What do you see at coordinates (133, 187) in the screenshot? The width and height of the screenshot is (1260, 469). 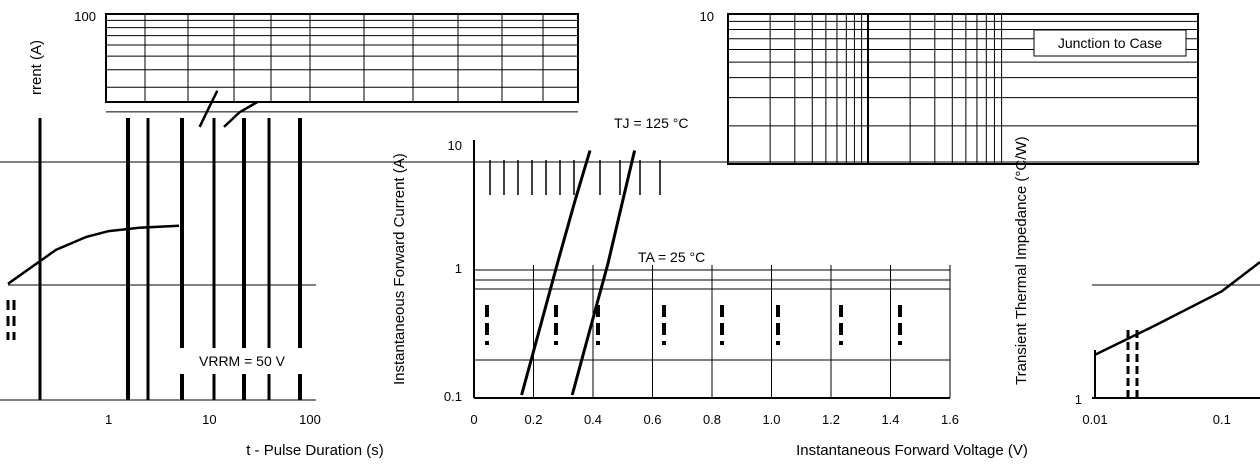 I see `c1-series` at bounding box center [133, 187].